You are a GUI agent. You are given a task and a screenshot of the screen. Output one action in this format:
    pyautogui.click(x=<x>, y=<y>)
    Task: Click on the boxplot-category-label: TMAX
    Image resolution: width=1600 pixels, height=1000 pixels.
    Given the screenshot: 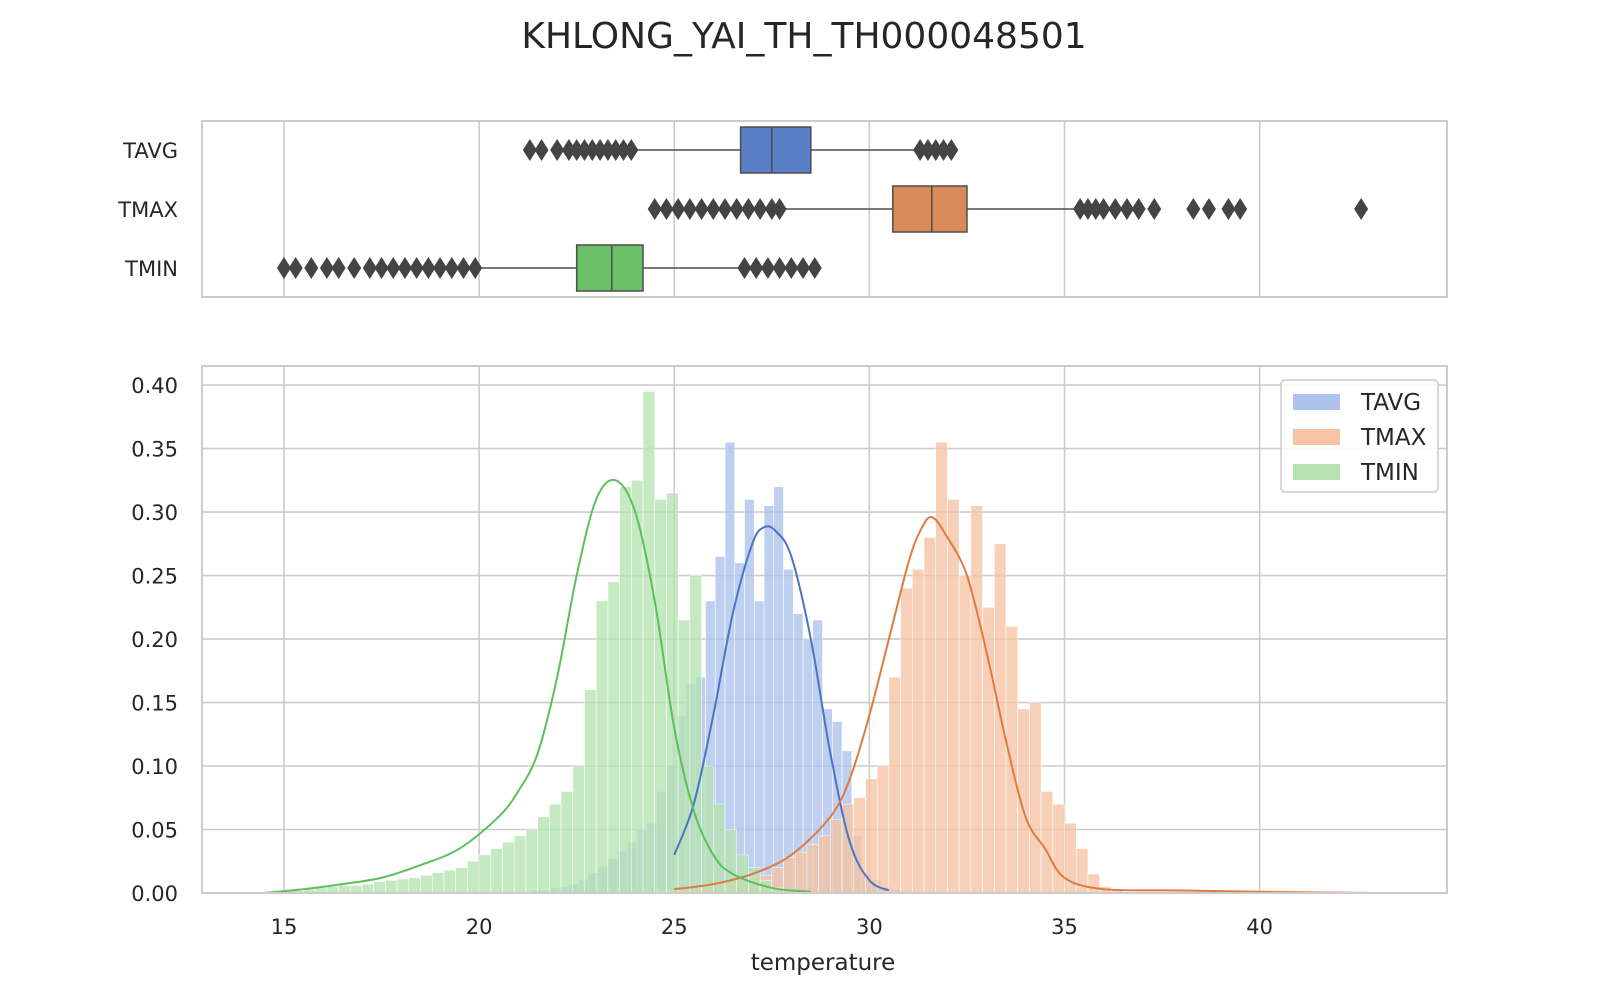 What is the action you would take?
    pyautogui.click(x=147, y=210)
    